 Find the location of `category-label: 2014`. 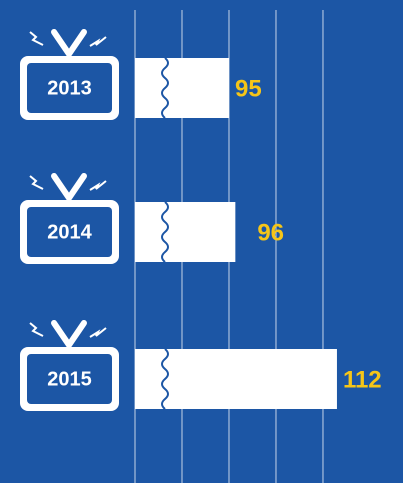

category-label: 2014 is located at coordinates (69, 232).